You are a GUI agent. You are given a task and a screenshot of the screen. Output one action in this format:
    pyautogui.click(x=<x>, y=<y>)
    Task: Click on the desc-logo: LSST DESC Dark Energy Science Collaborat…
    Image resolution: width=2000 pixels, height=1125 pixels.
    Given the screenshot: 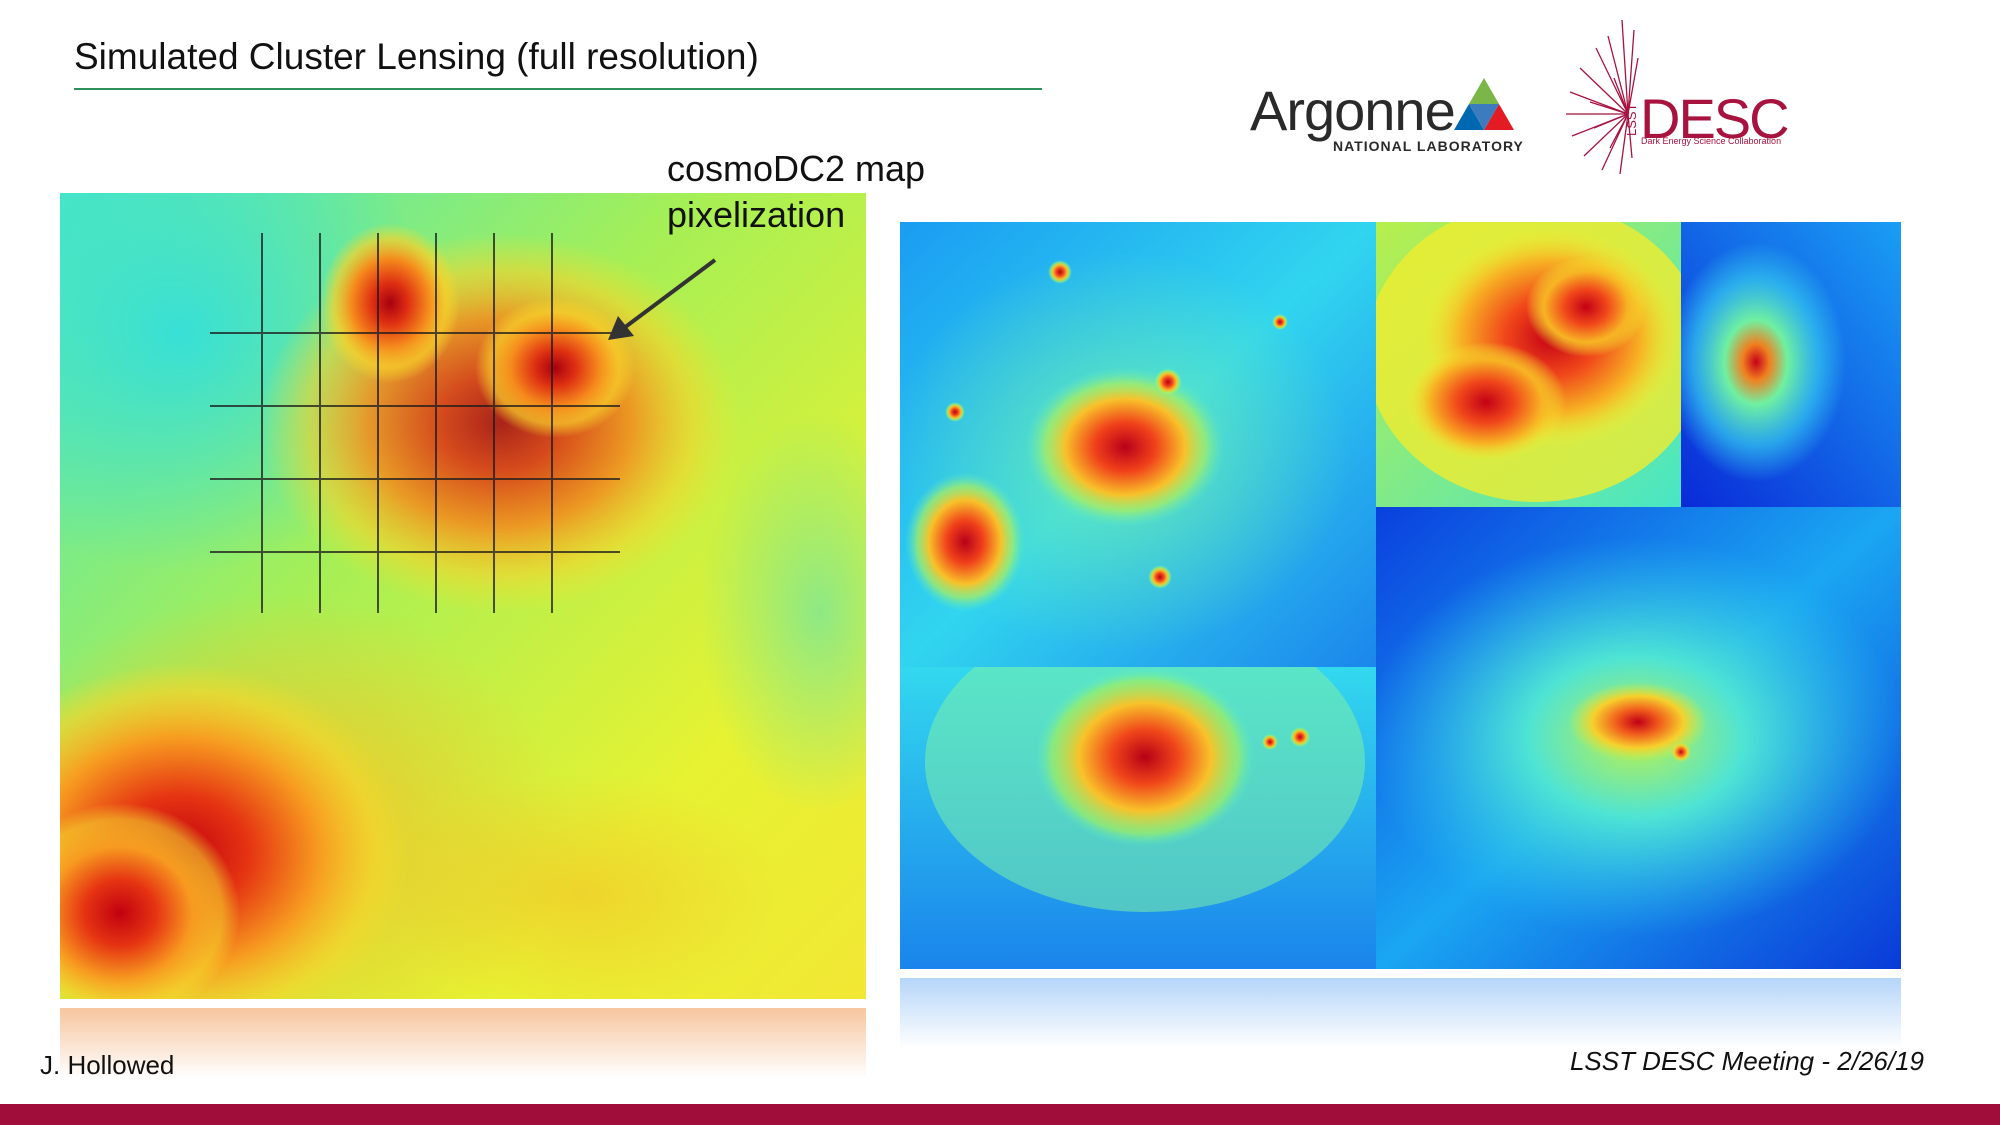 What is the action you would take?
    pyautogui.click(x=1686, y=96)
    